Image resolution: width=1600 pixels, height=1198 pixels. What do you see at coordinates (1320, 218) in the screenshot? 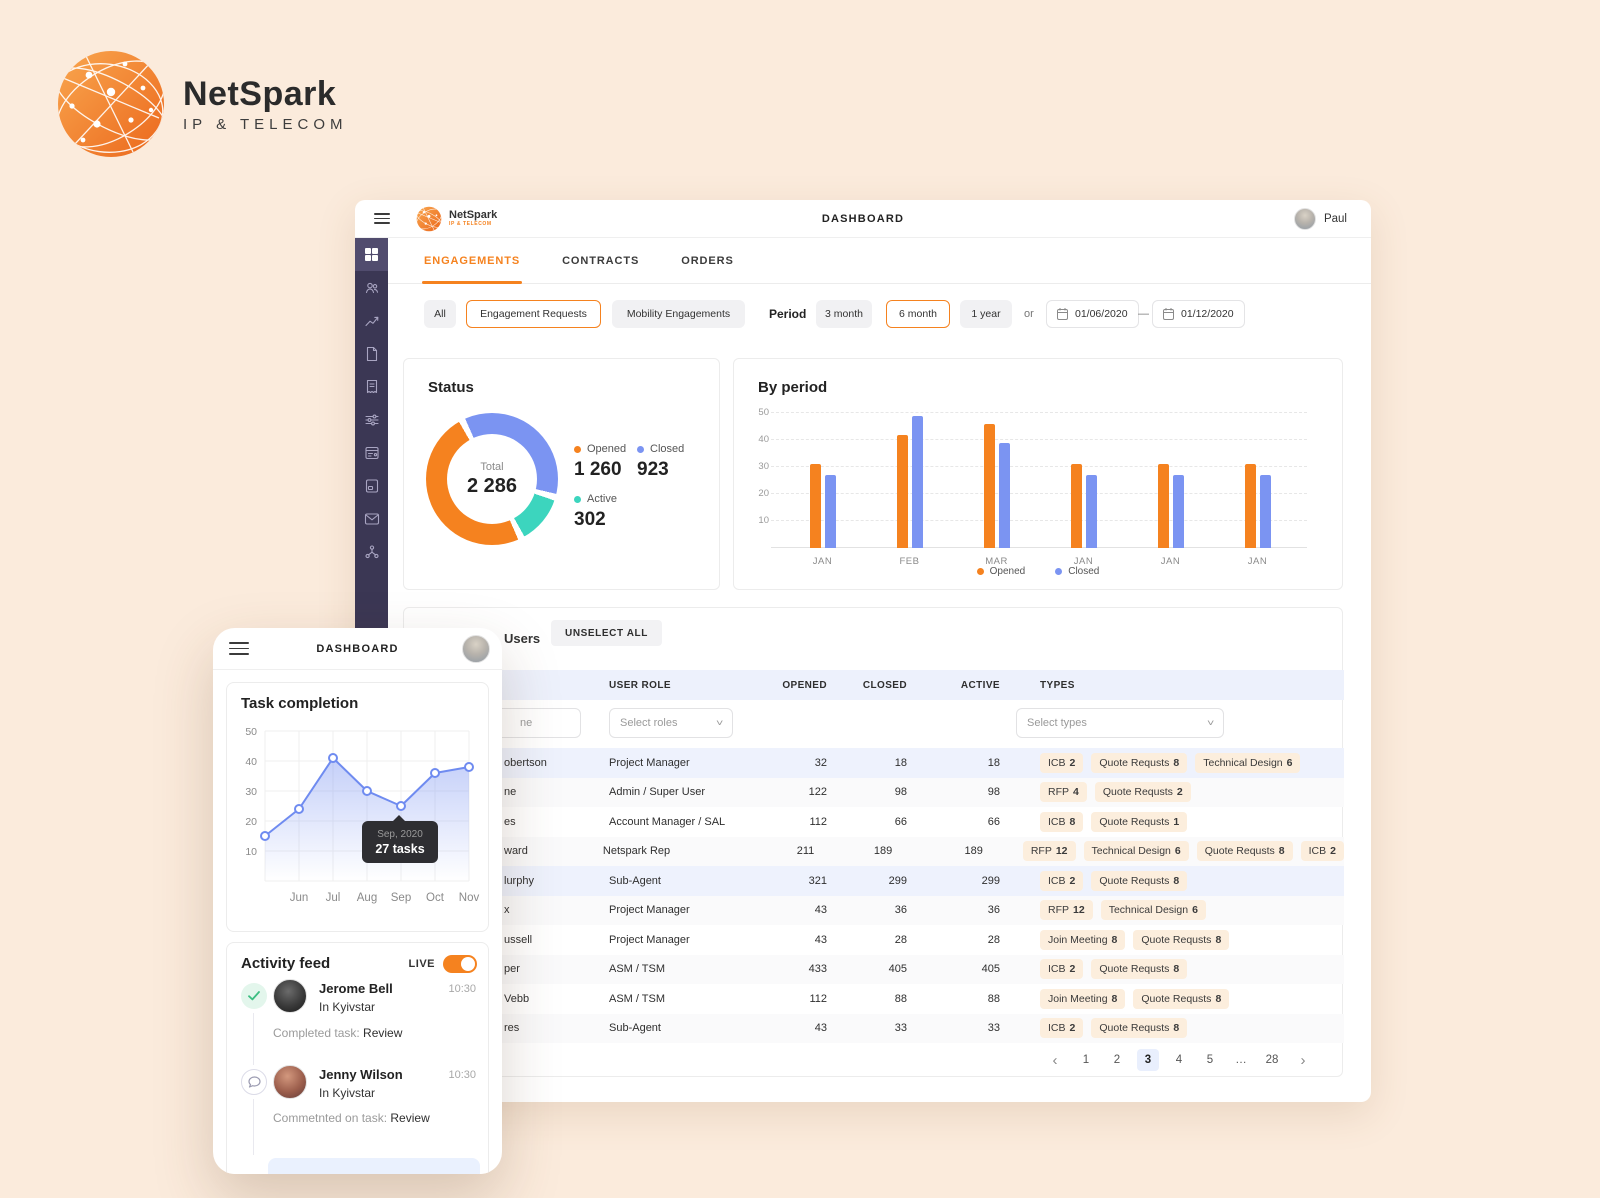
I see `user-menu: Paul` at bounding box center [1320, 218].